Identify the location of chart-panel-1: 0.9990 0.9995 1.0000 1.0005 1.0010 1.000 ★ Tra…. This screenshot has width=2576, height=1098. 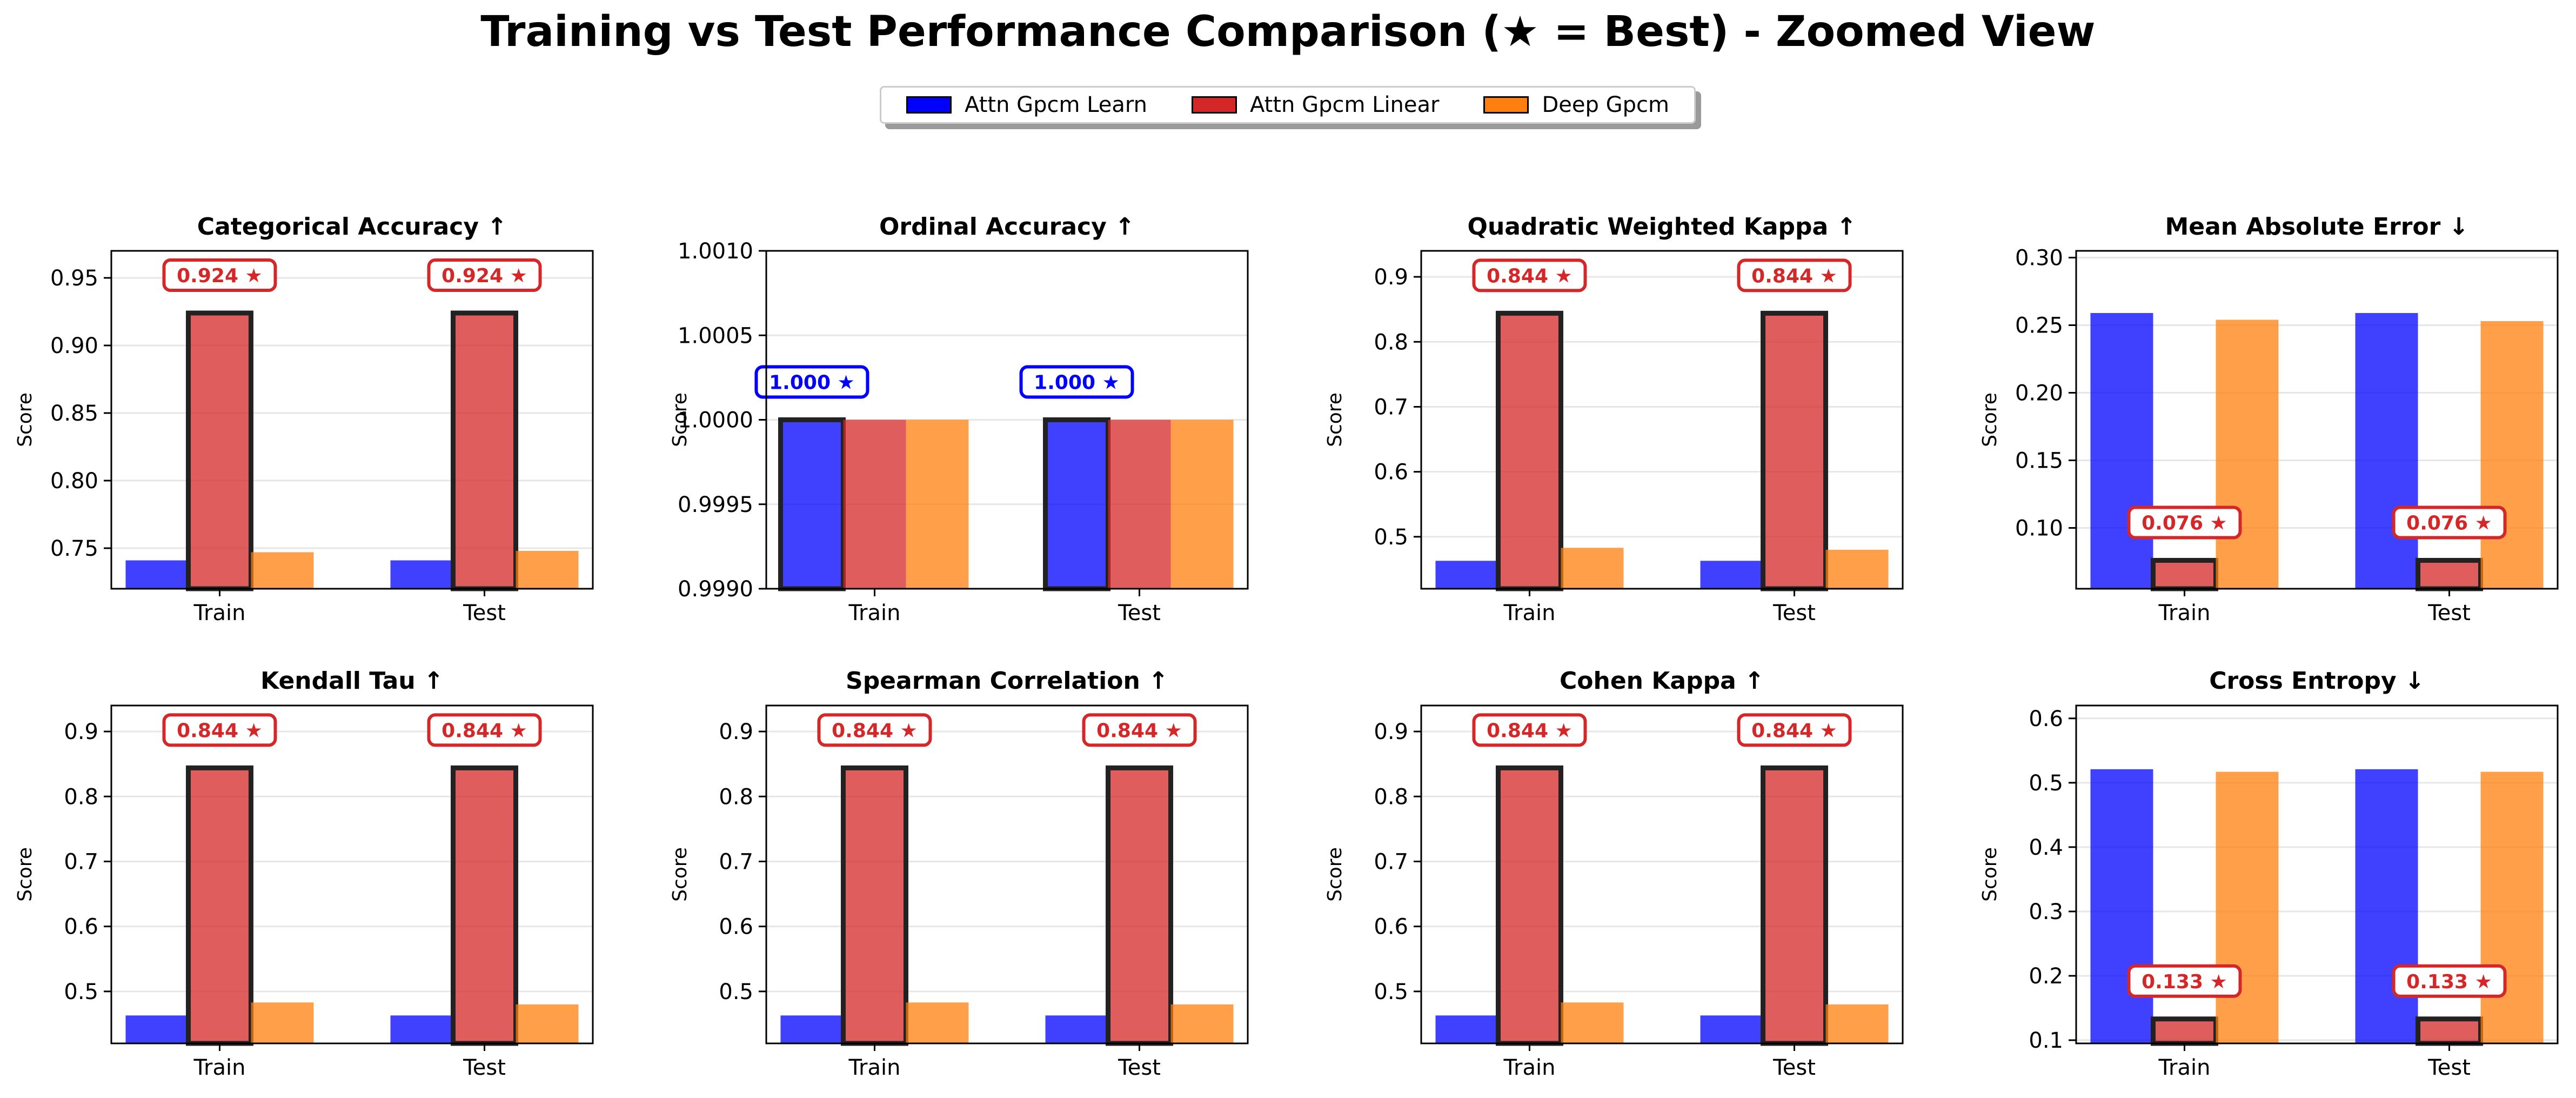
(959, 432).